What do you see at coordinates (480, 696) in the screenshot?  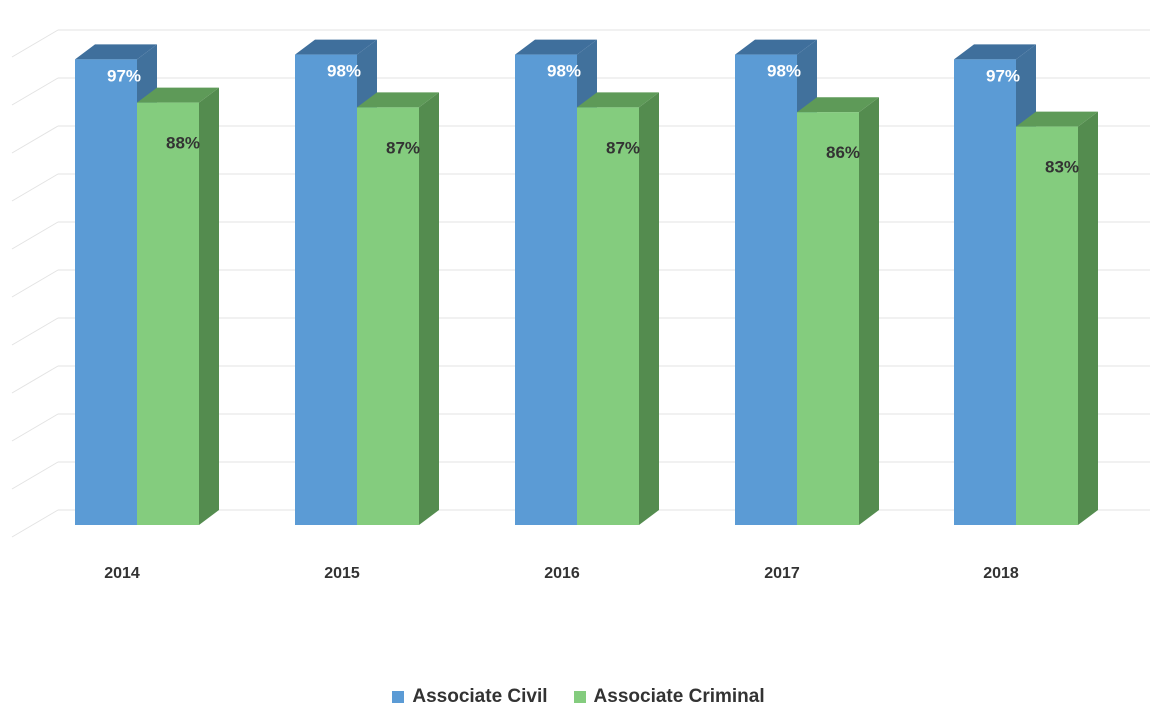 I see `legend-label-civil: Associate Civil` at bounding box center [480, 696].